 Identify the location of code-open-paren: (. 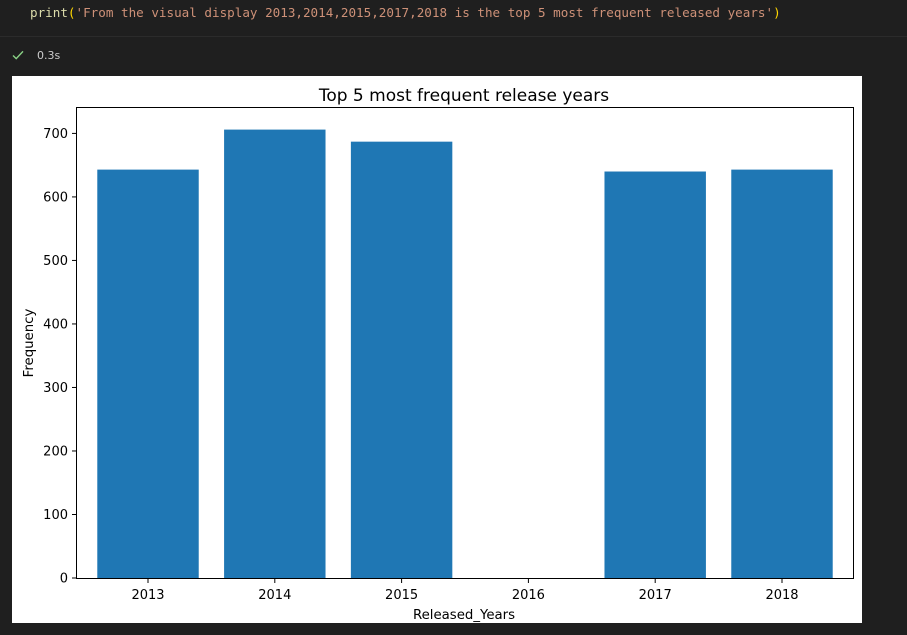
(71, 12).